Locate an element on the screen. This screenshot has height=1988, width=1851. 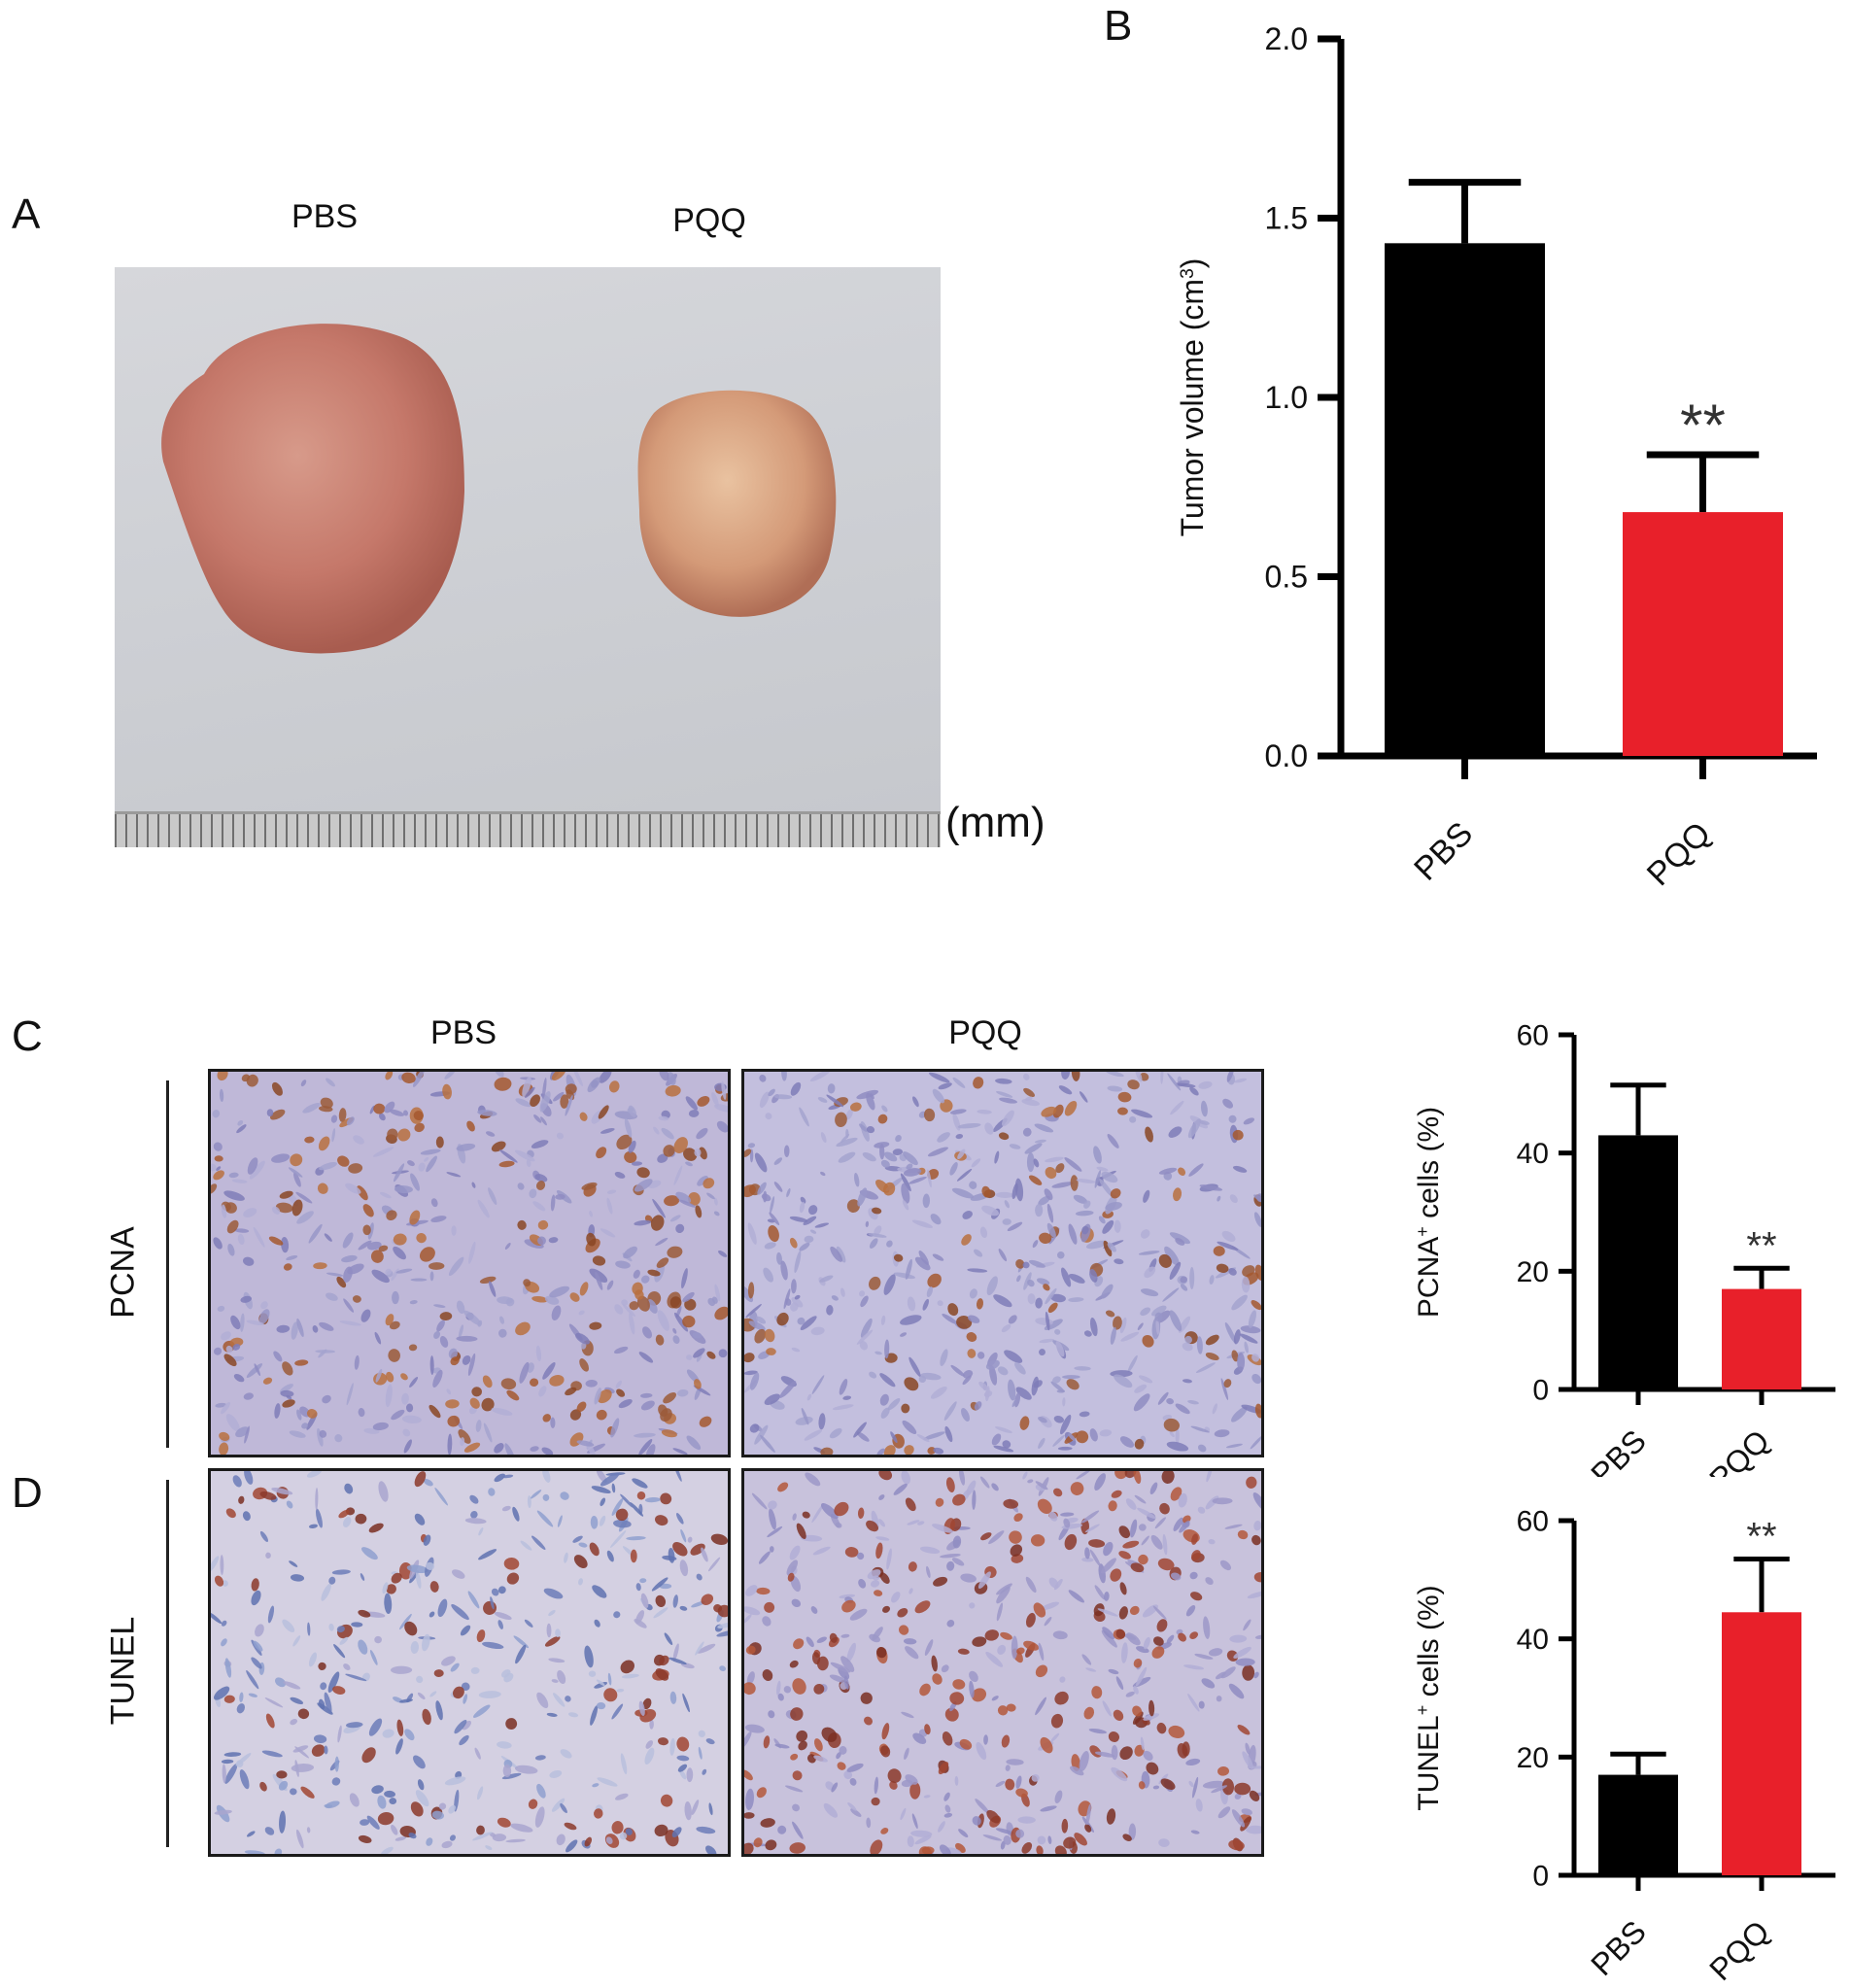
tunel-pbs-texture is located at coordinates (470, 1663).